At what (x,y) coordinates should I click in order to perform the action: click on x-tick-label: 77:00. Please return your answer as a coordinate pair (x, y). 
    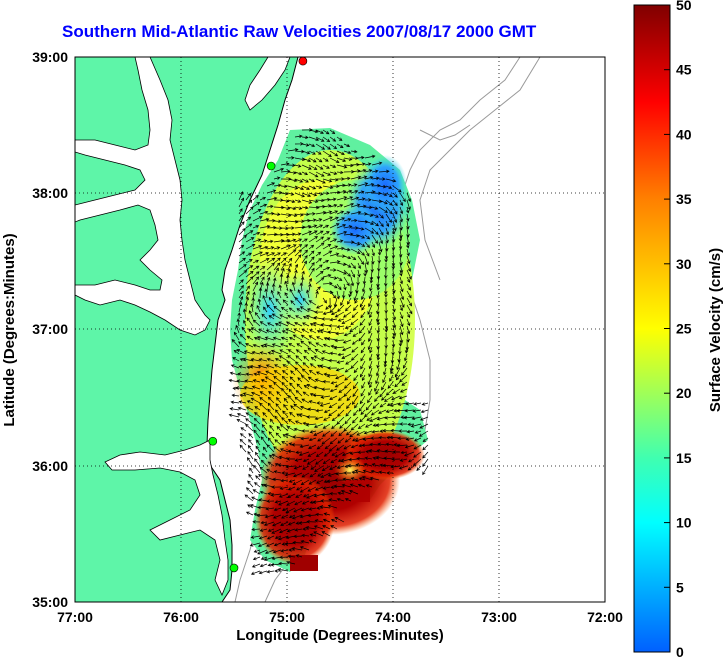
    Looking at the image, I should click on (75, 617).